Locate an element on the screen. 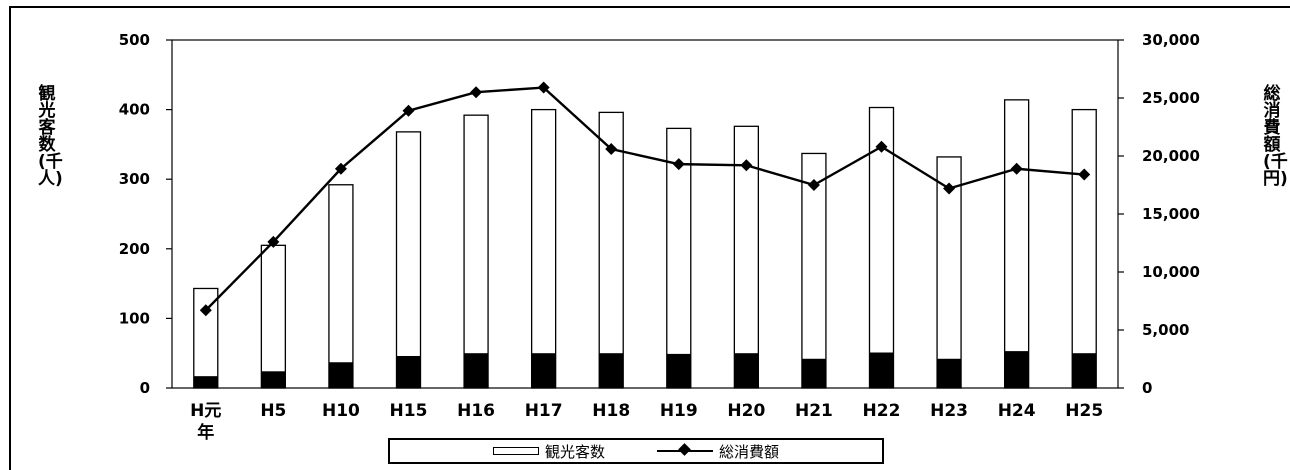  line-marker-icon is located at coordinates (685, 451).